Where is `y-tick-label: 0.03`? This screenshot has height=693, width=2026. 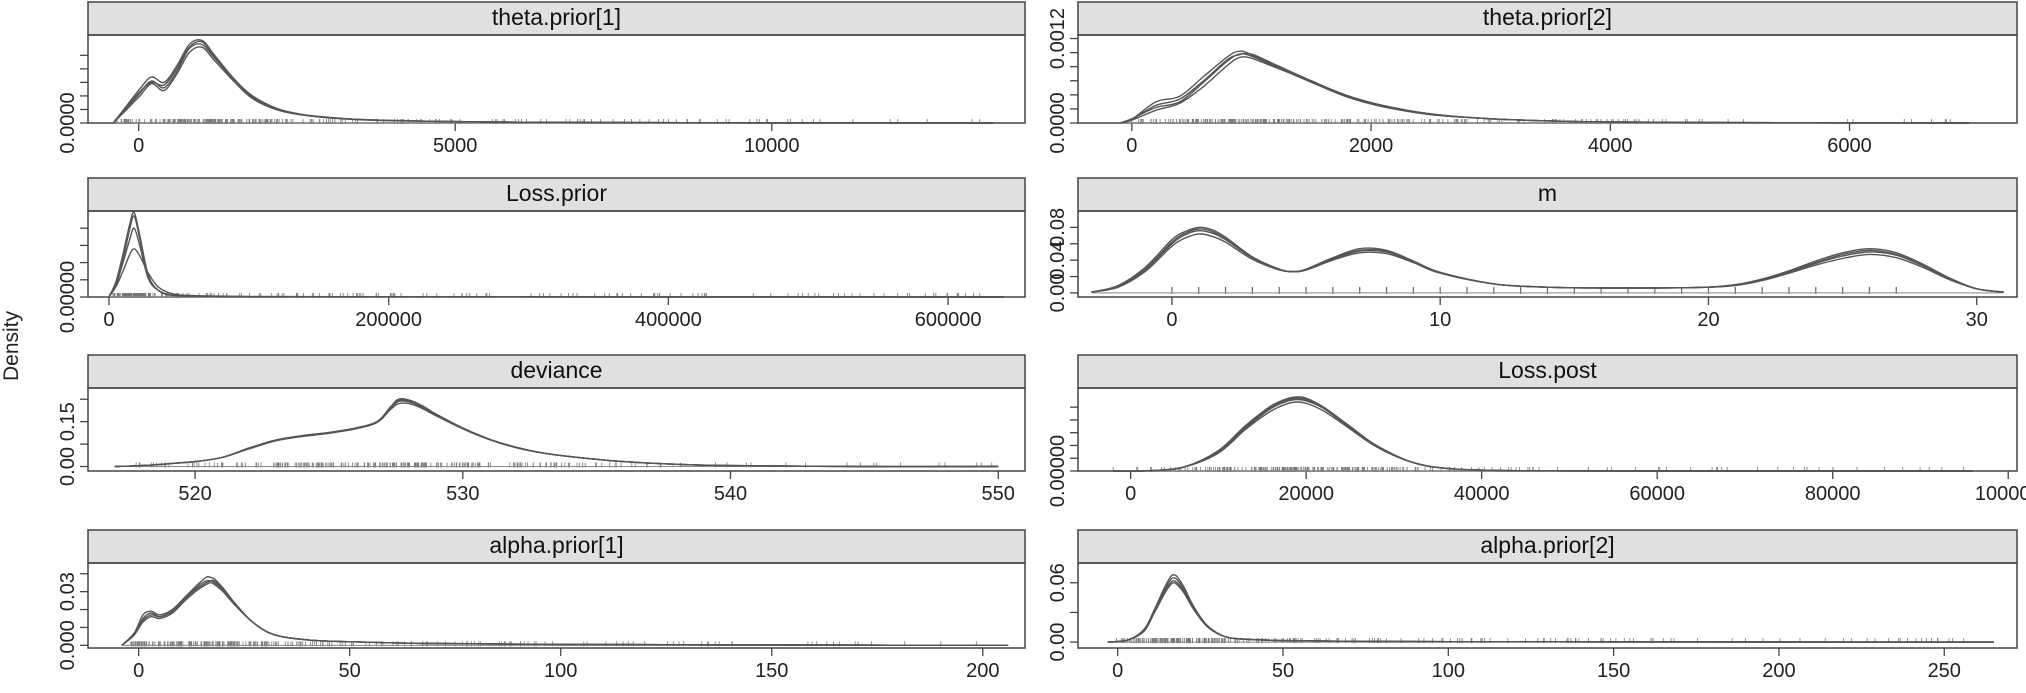
y-tick-label: 0.03 is located at coordinates (68, 591).